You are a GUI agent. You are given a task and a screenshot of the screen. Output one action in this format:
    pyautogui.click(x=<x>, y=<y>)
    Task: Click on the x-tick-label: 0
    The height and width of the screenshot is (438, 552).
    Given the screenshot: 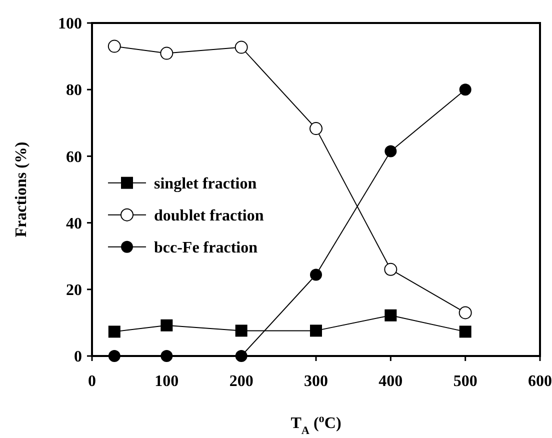 What is the action you would take?
    pyautogui.click(x=92, y=381)
    